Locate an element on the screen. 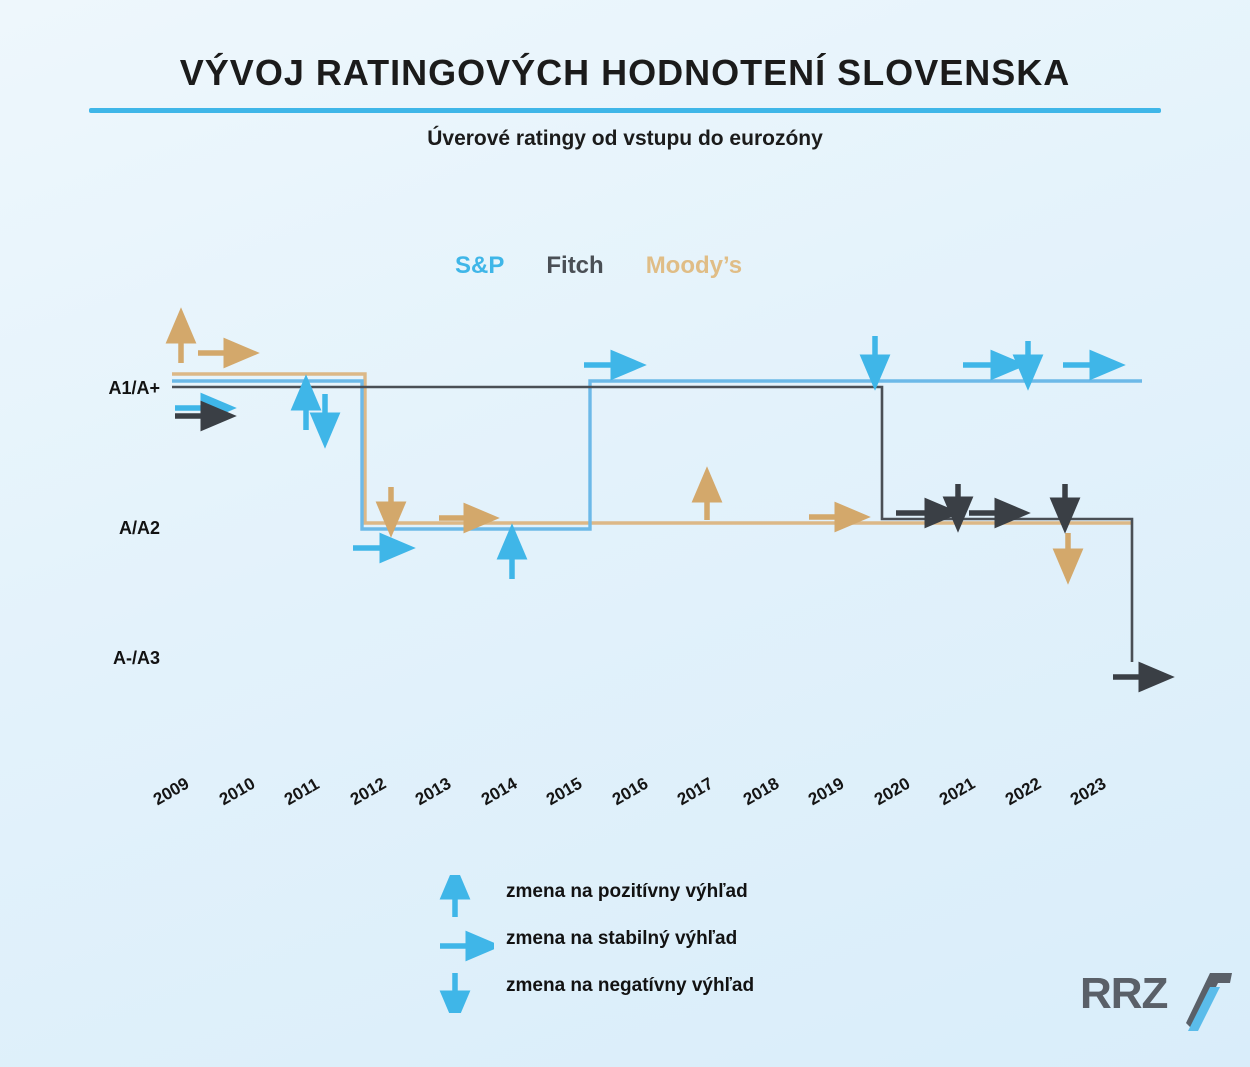 The height and width of the screenshot is (1067, 1250). arrow-down-icon is located at coordinates (455, 993).